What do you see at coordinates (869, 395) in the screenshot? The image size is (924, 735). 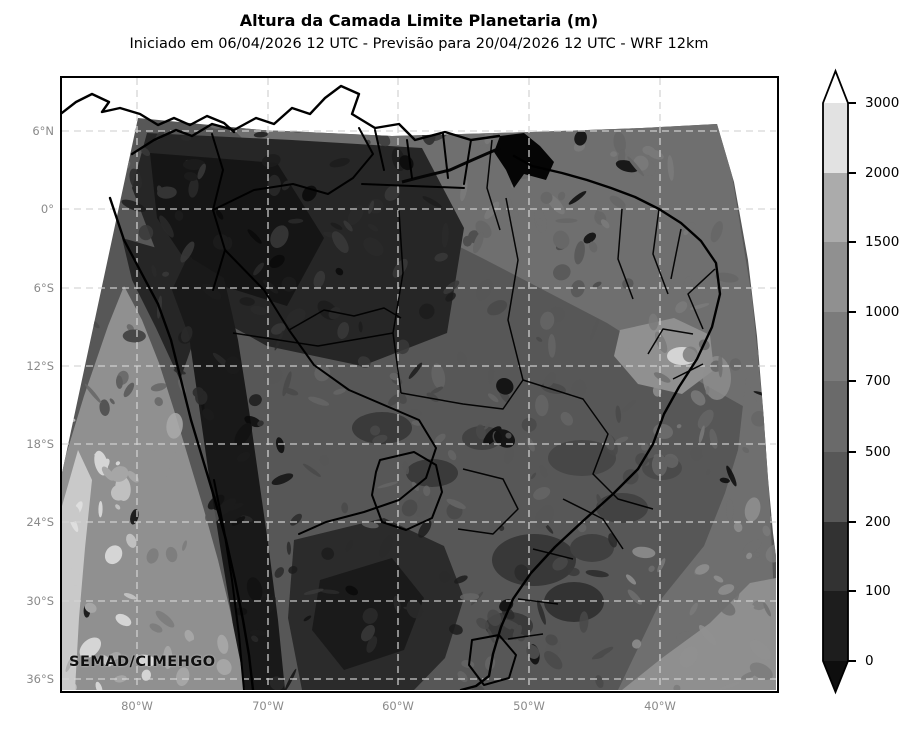 I see `colorbar: 3000 2000 1500 1000 700 500 200 100 0` at bounding box center [869, 395].